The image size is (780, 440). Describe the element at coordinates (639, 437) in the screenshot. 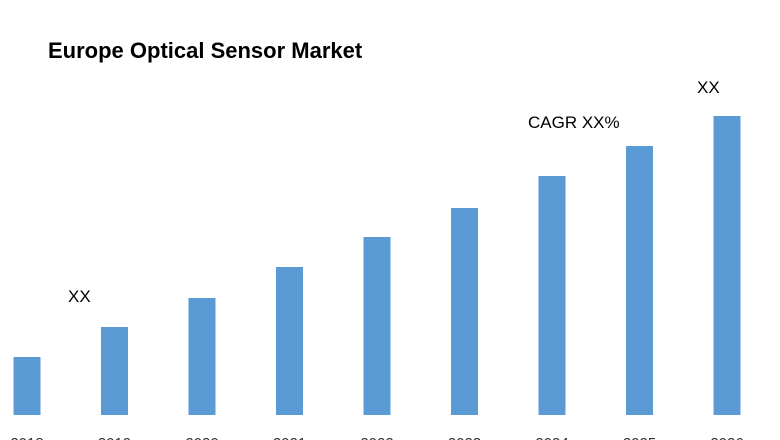

I see `x-tick-label: 2025` at that location.